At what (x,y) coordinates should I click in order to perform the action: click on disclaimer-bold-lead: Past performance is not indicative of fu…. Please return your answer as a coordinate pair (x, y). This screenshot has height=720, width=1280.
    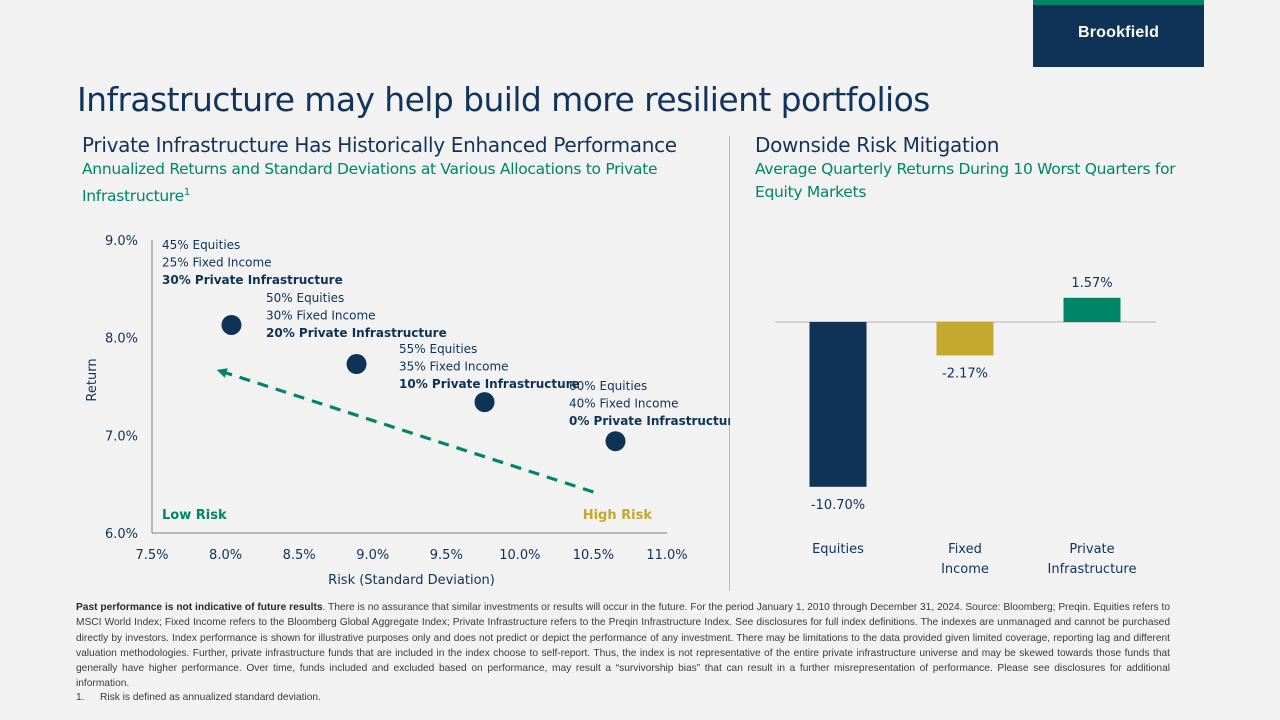
    Looking at the image, I should click on (199, 607).